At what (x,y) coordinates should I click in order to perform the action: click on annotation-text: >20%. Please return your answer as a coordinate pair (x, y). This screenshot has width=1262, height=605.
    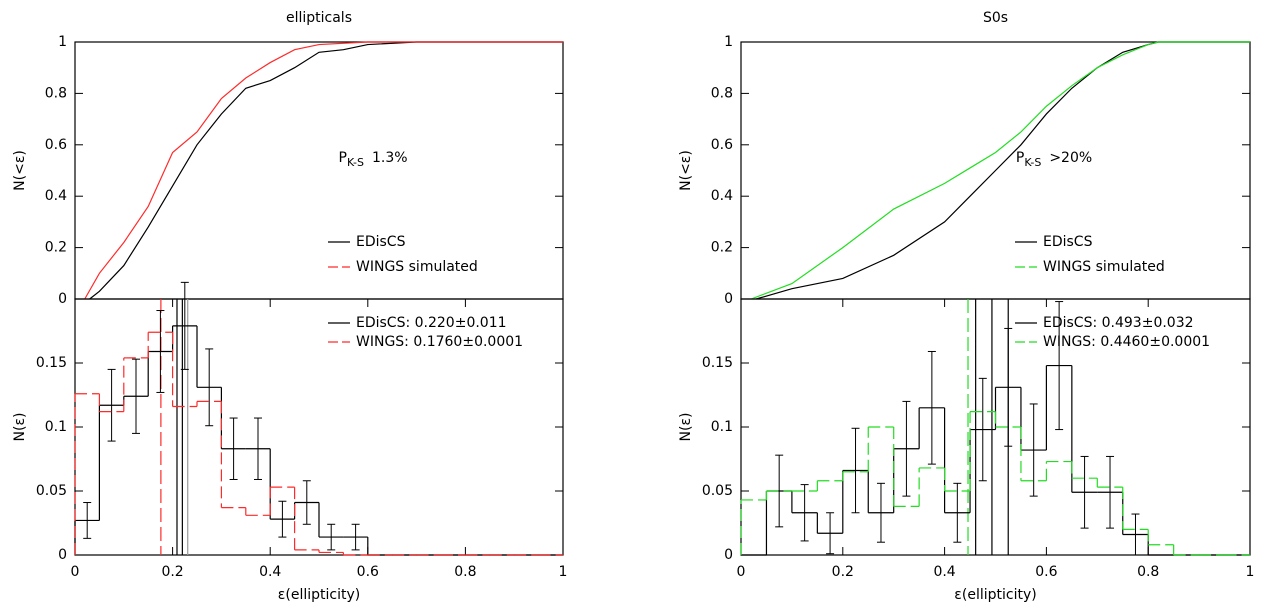
    Looking at the image, I should click on (1070, 158).